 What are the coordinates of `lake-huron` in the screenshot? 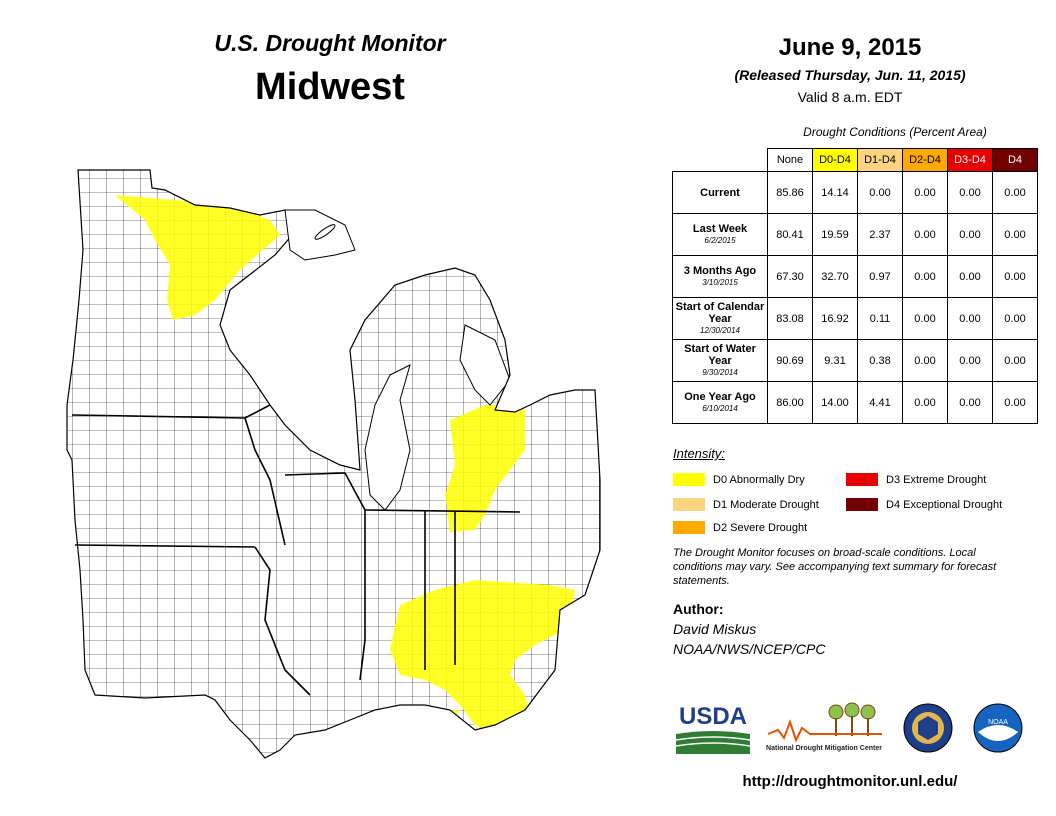 It's located at (485, 365).